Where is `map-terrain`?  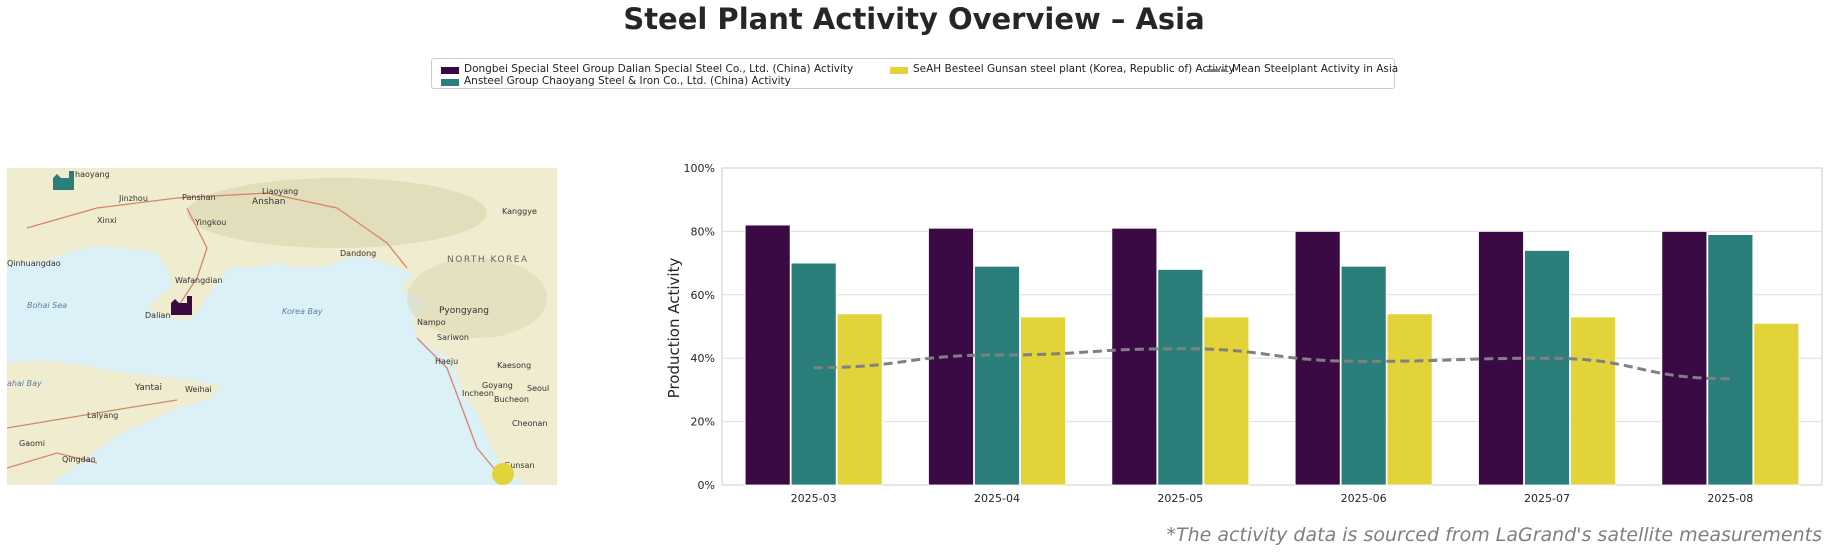 map-terrain is located at coordinates (337, 213).